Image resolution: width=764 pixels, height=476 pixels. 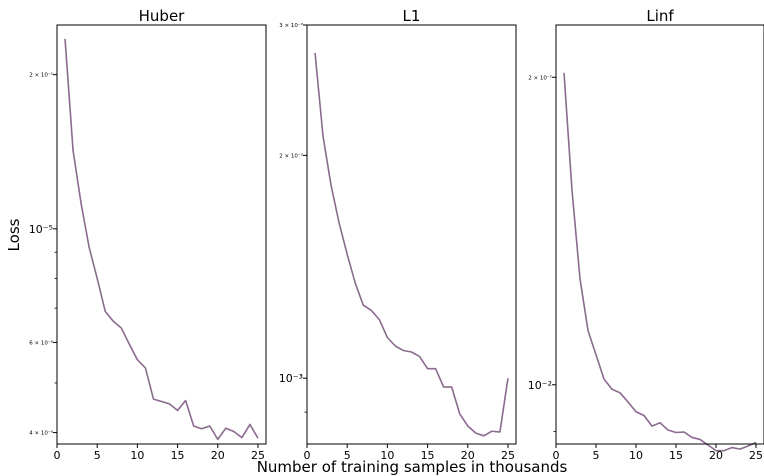 I want to click on y-tick-label: 2 × 10⁻⁵, so click(x=41, y=75).